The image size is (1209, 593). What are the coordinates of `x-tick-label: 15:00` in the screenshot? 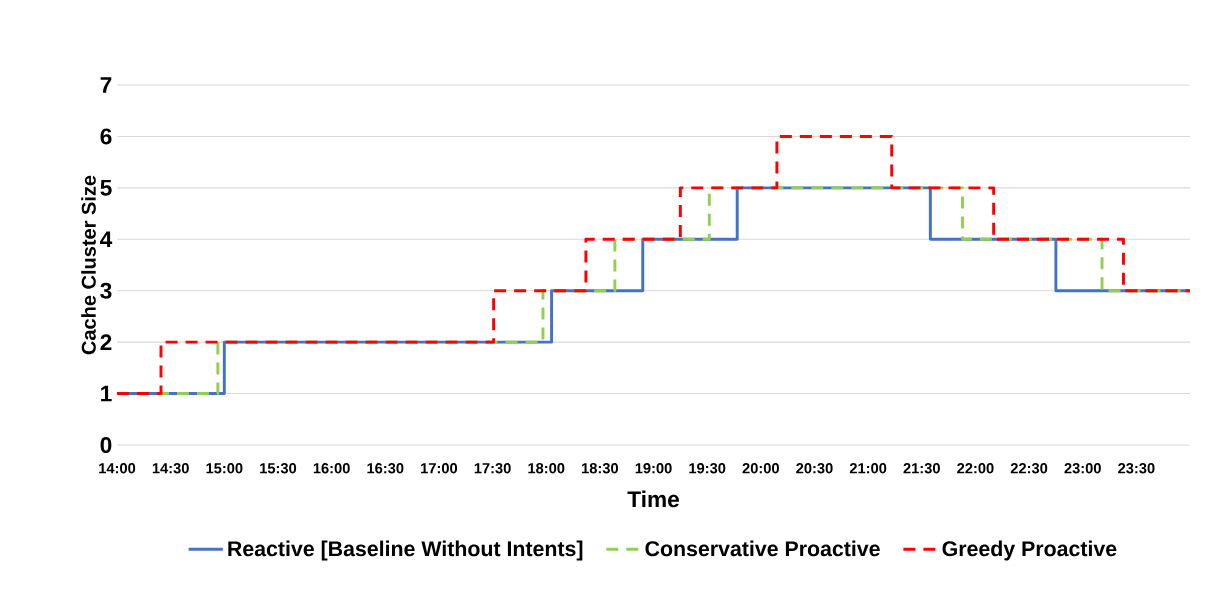 It's located at (224, 468).